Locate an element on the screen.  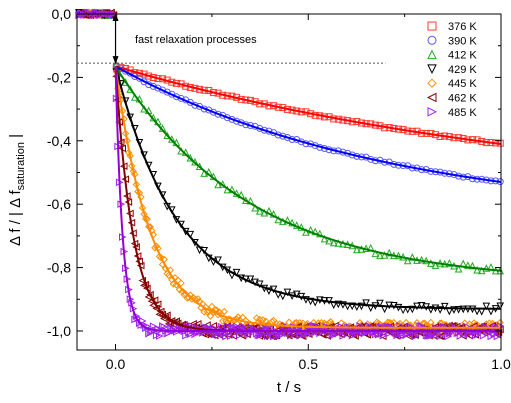
y-axis-label: Δ f / | Δ fsaturation | is located at coordinates (17, 190).